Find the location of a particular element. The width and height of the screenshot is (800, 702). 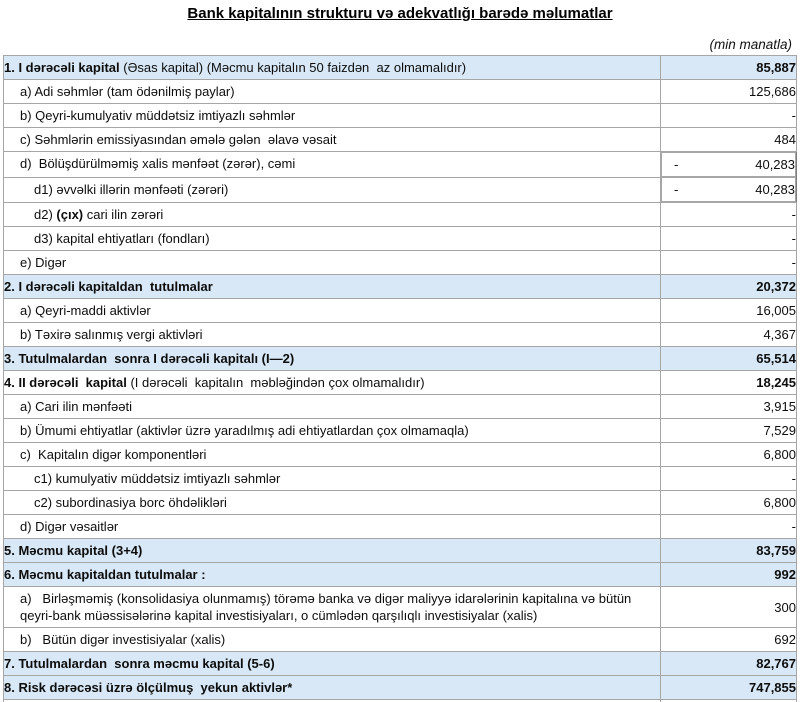

row-value: 20,372 is located at coordinates (728, 286).